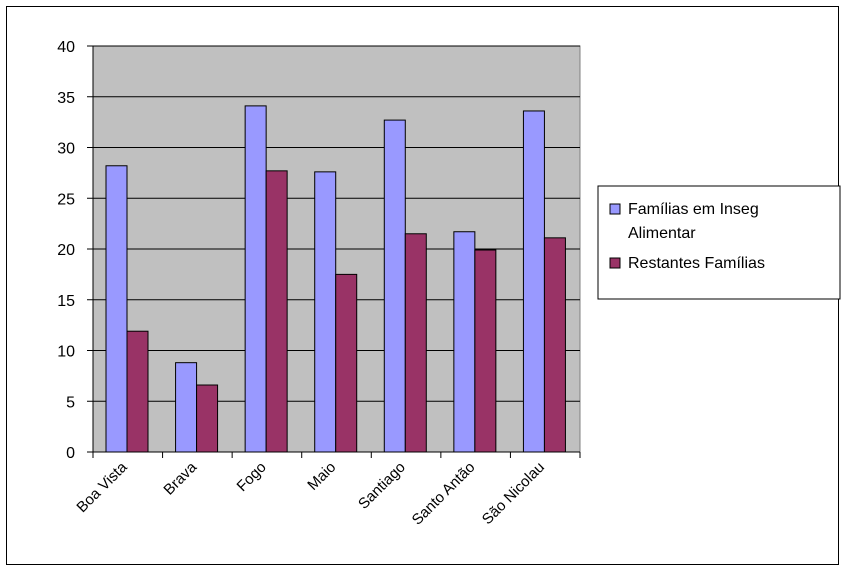 Image resolution: width=845 pixels, height=571 pixels. I want to click on y-tick-label: 35, so click(66, 98).